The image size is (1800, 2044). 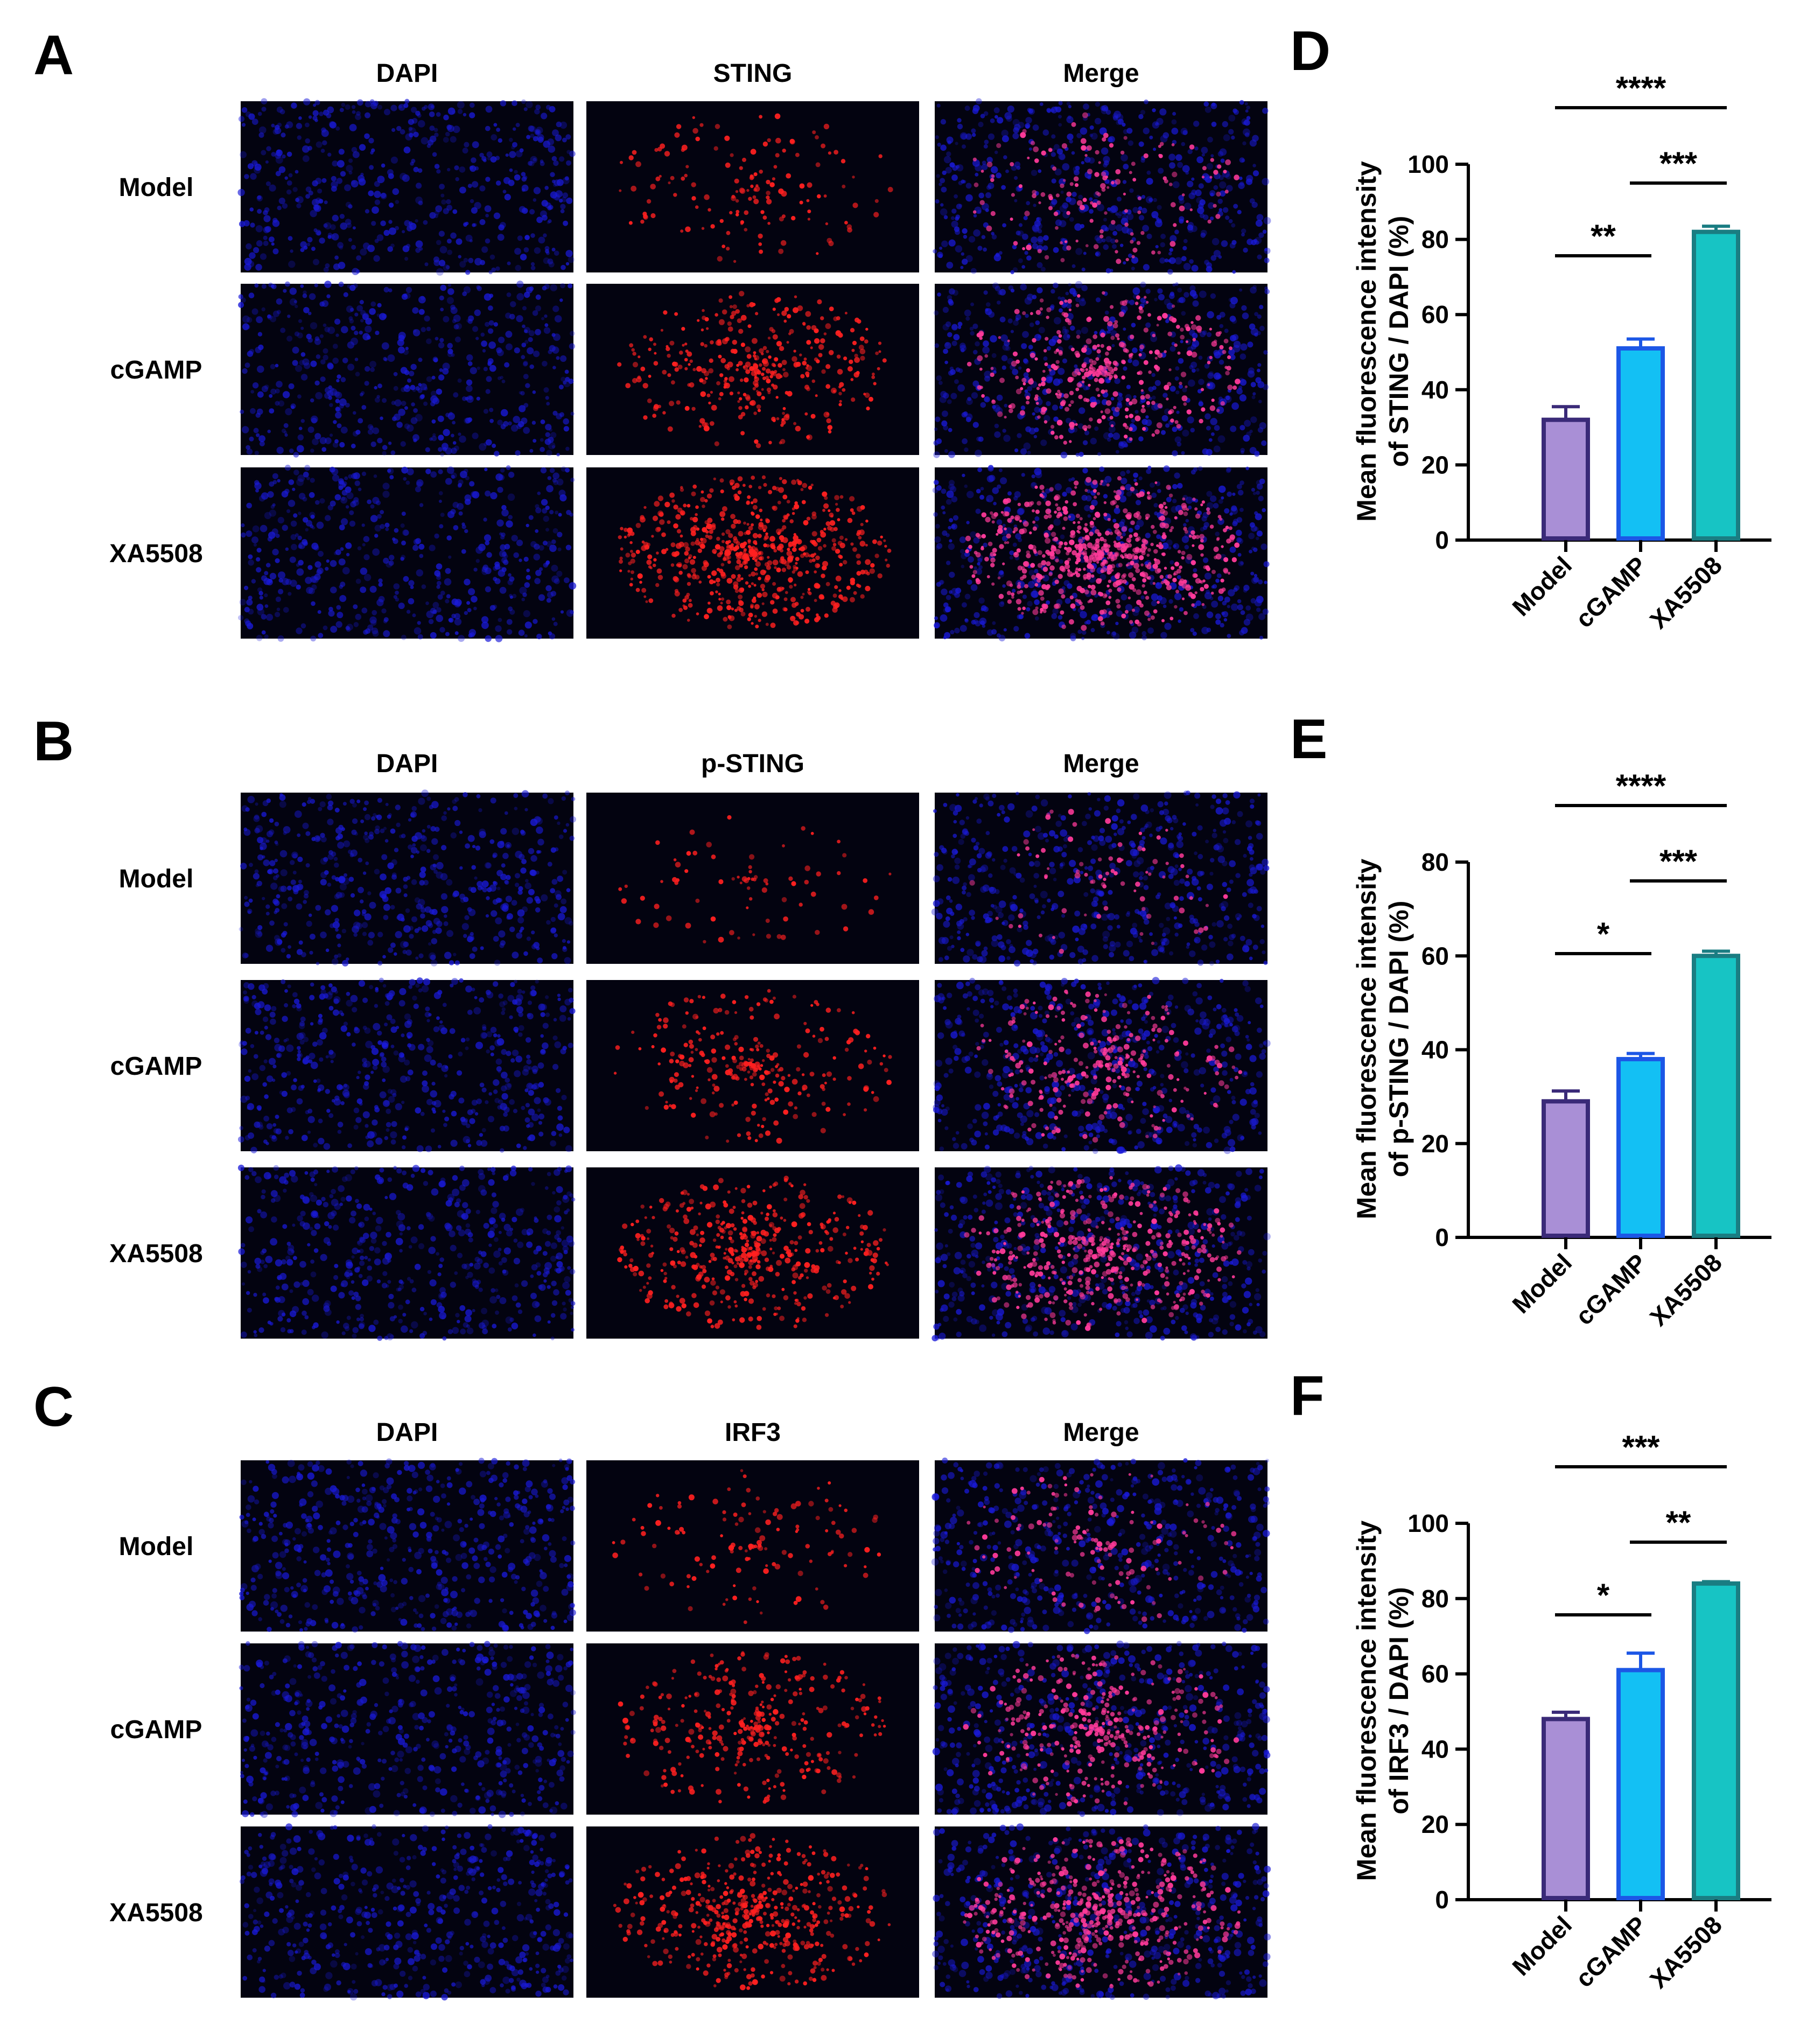 What do you see at coordinates (1399, 1700) in the screenshot?
I see `y-axis-label-line: of IRF3 / DAPI (%)` at bounding box center [1399, 1700].